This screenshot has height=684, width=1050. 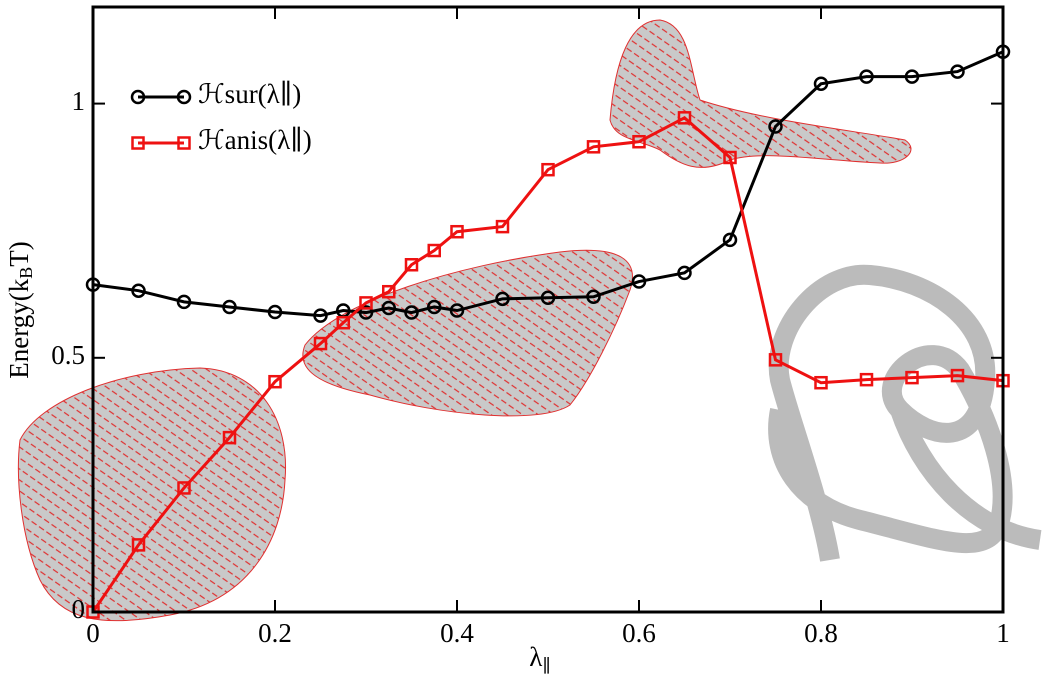 I want to click on x-tick-label: 1, so click(x=1003, y=633).